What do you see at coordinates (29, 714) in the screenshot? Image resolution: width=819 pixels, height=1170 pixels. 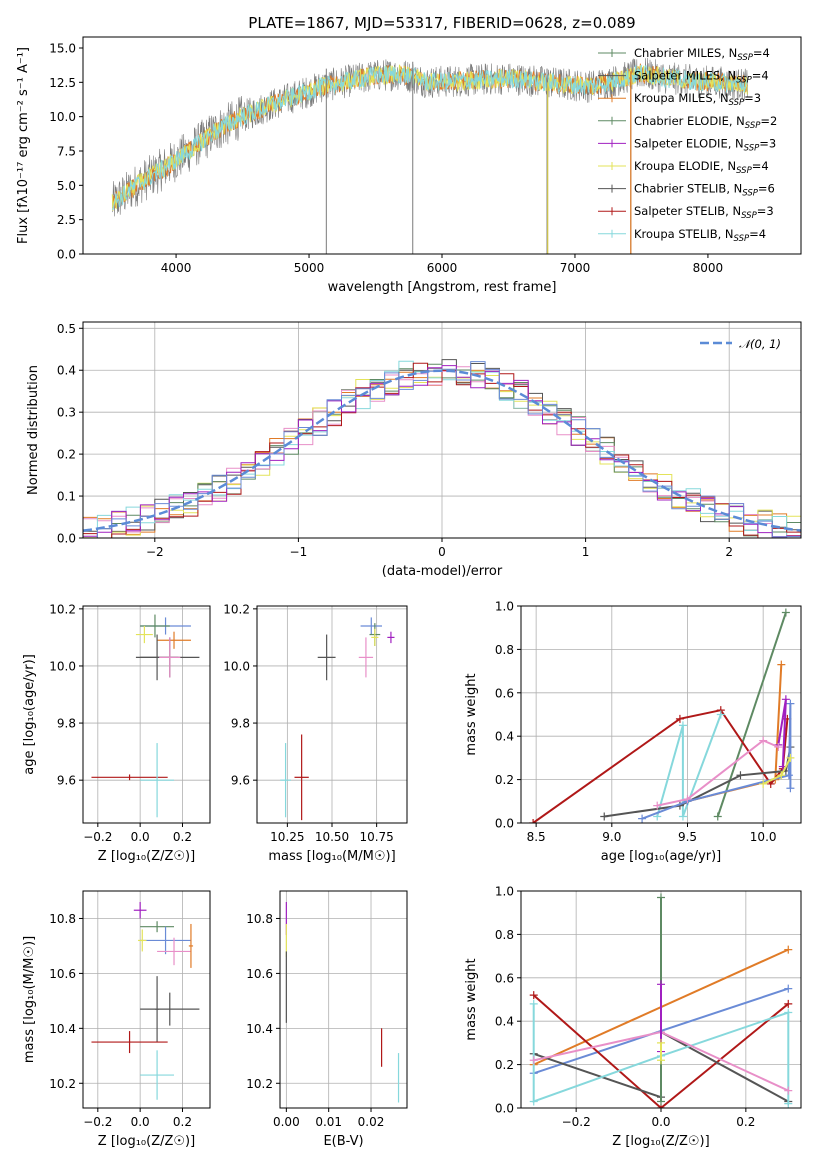 I see `y-axis-label: age [log₁₀(age/yr)]` at bounding box center [29, 714].